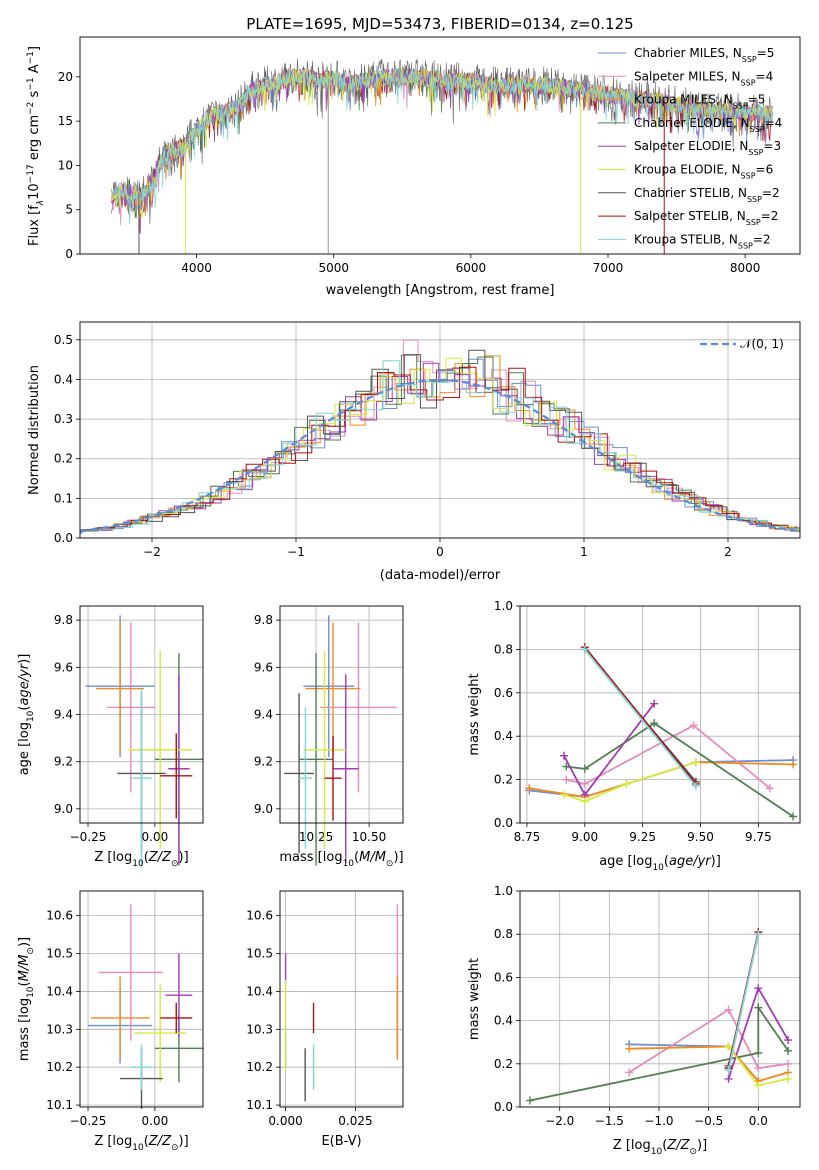 This screenshot has width=819, height=1170. I want to click on y-tick-label: 9.8, so click(63, 620).